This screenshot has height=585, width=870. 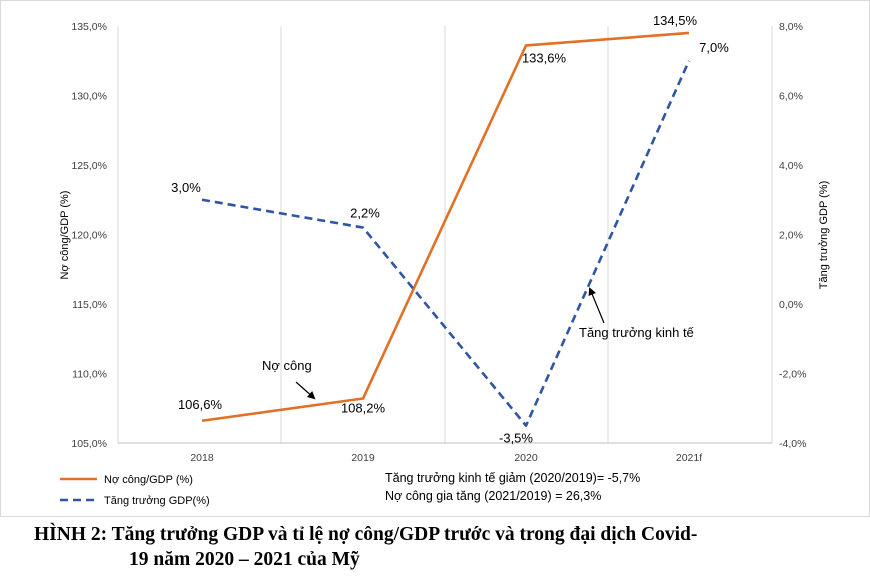 What do you see at coordinates (365, 213) in the screenshot?
I see `data-label-tang-truong: 2,2%` at bounding box center [365, 213].